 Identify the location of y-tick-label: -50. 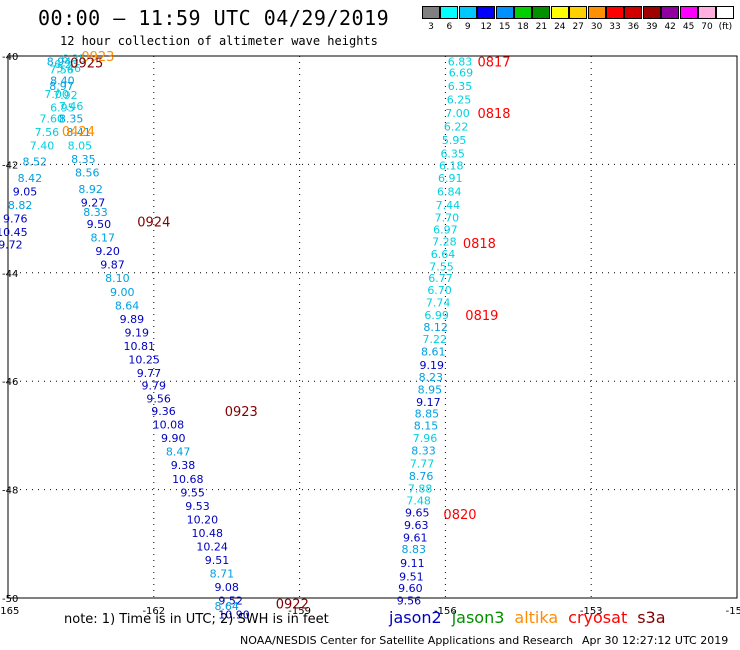
(10, 599).